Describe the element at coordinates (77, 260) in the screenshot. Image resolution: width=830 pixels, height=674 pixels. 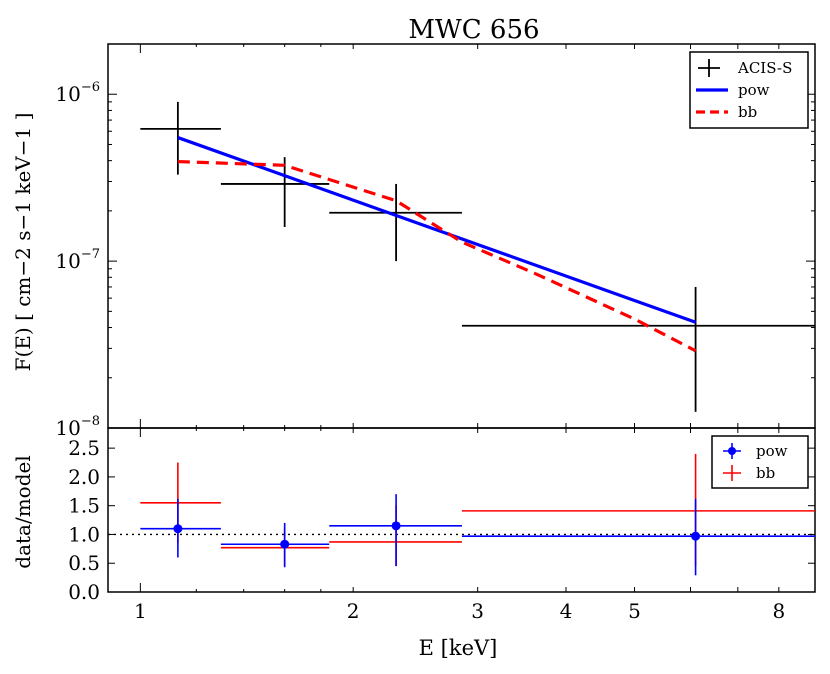
I see `flux-y-tick-label: 10⁻⁷` at that location.